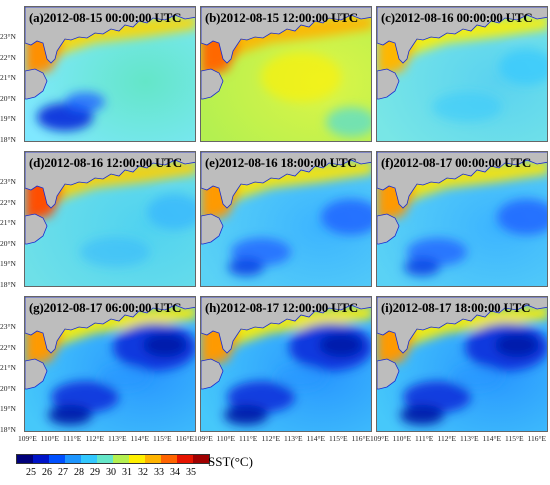 This screenshot has height=485, width=550. What do you see at coordinates (230, 461) in the screenshot?
I see `colorbar-label: SST(°C)` at bounding box center [230, 461].